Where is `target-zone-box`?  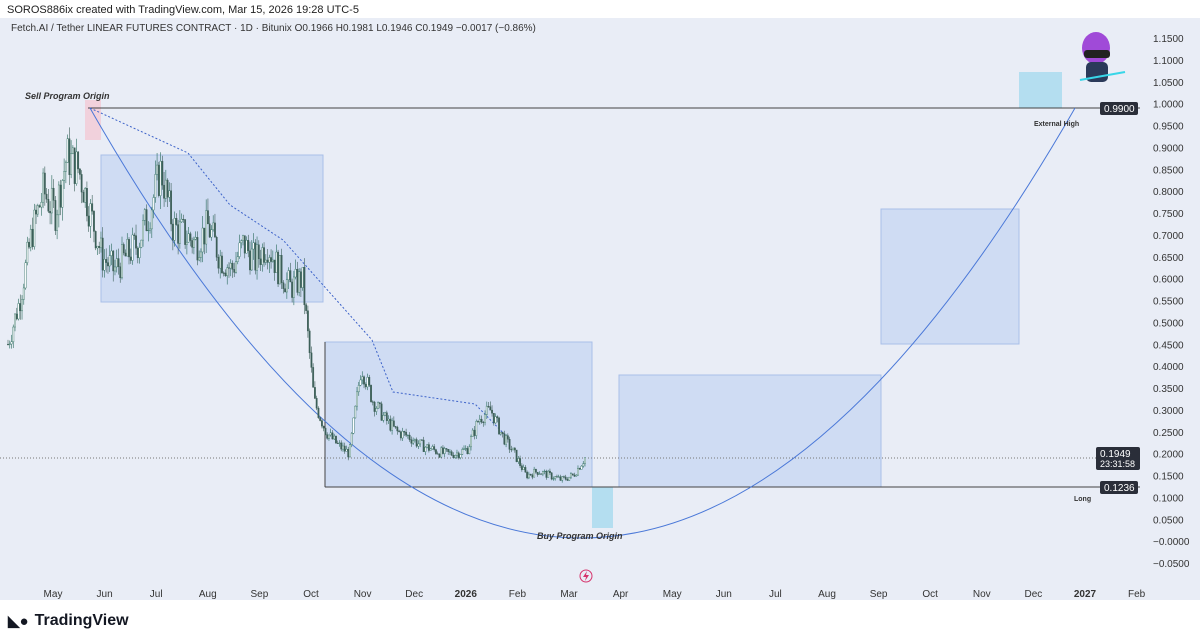 target-zone-box is located at coordinates (1040, 90).